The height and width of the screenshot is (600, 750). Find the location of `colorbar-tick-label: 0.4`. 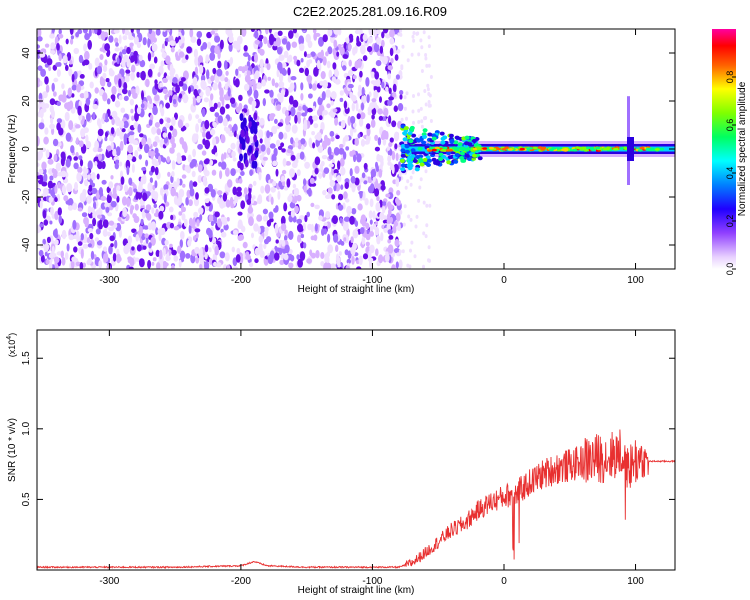

colorbar-tick-label: 0.4 is located at coordinates (730, 173).